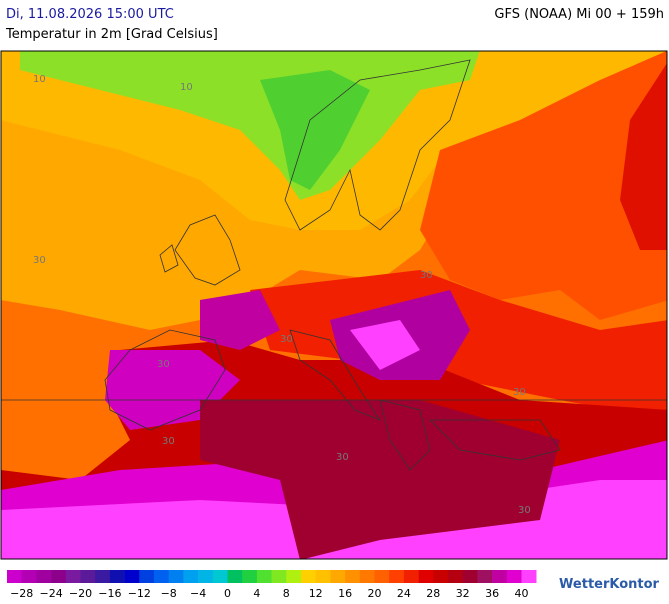 This screenshot has width=669, height=604. I want to click on logo: WetterKontor, so click(609, 584).